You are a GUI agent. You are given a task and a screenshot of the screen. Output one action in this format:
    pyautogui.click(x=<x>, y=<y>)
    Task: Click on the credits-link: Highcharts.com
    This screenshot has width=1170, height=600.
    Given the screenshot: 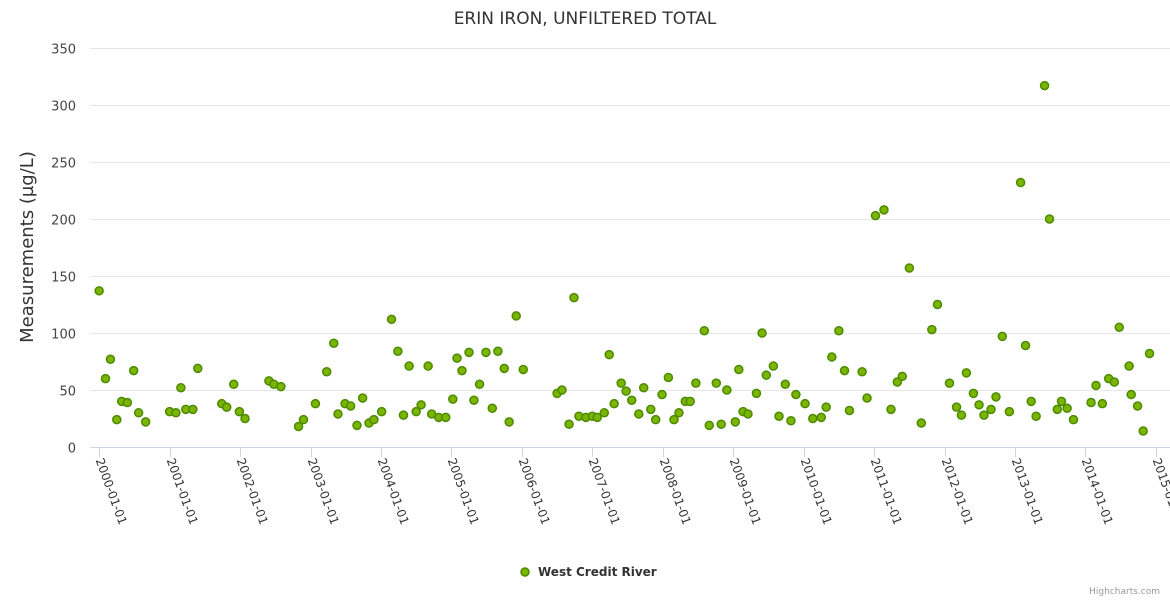 What is the action you would take?
    pyautogui.click(x=1124, y=592)
    